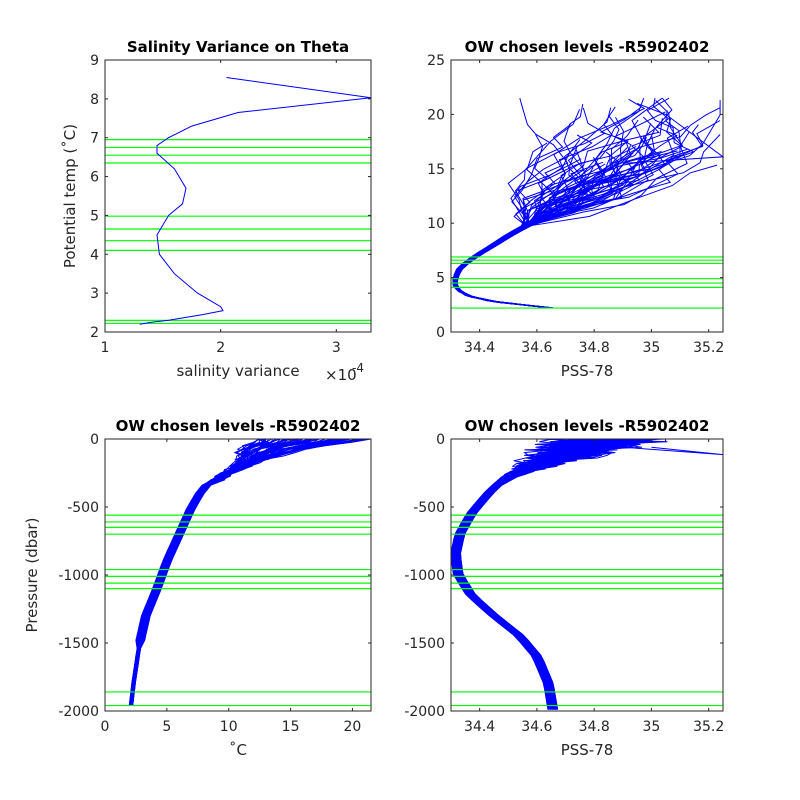 This screenshot has width=800, height=800. Describe the element at coordinates (220, 348) in the screenshot. I see `x-tick-label: 2` at that location.